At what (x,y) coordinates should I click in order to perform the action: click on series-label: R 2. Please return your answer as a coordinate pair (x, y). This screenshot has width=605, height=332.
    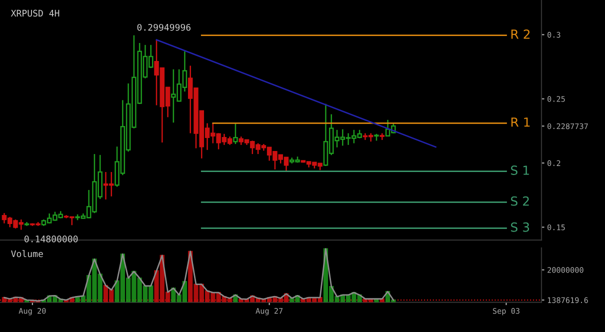
    Looking at the image, I should click on (520, 34).